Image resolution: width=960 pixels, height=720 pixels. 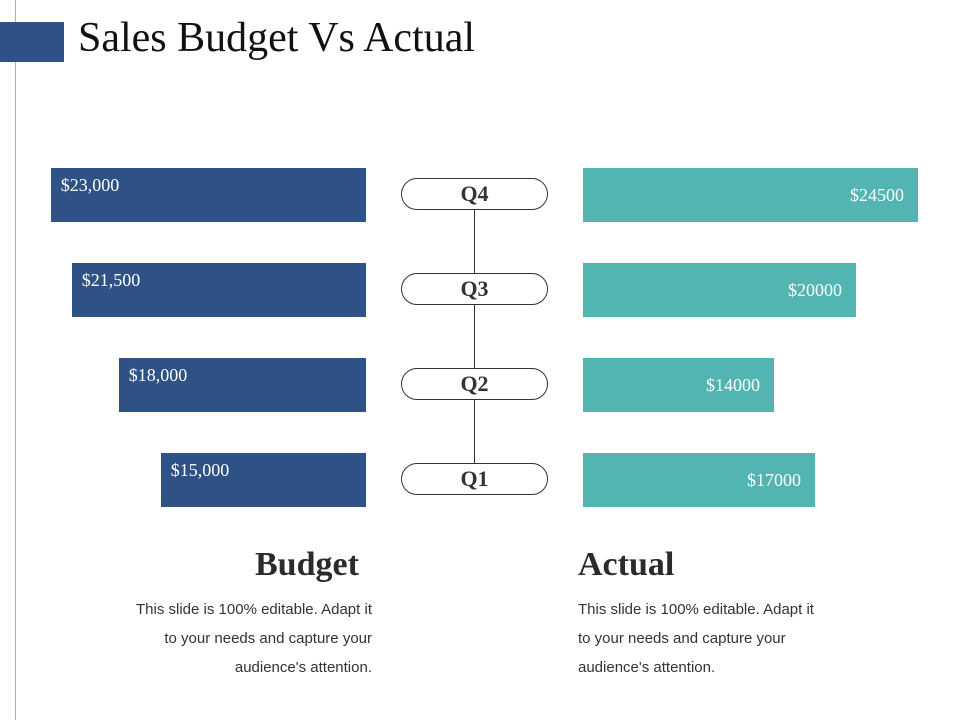 What do you see at coordinates (877, 195) in the screenshot?
I see `actual-value-label: $24500` at bounding box center [877, 195].